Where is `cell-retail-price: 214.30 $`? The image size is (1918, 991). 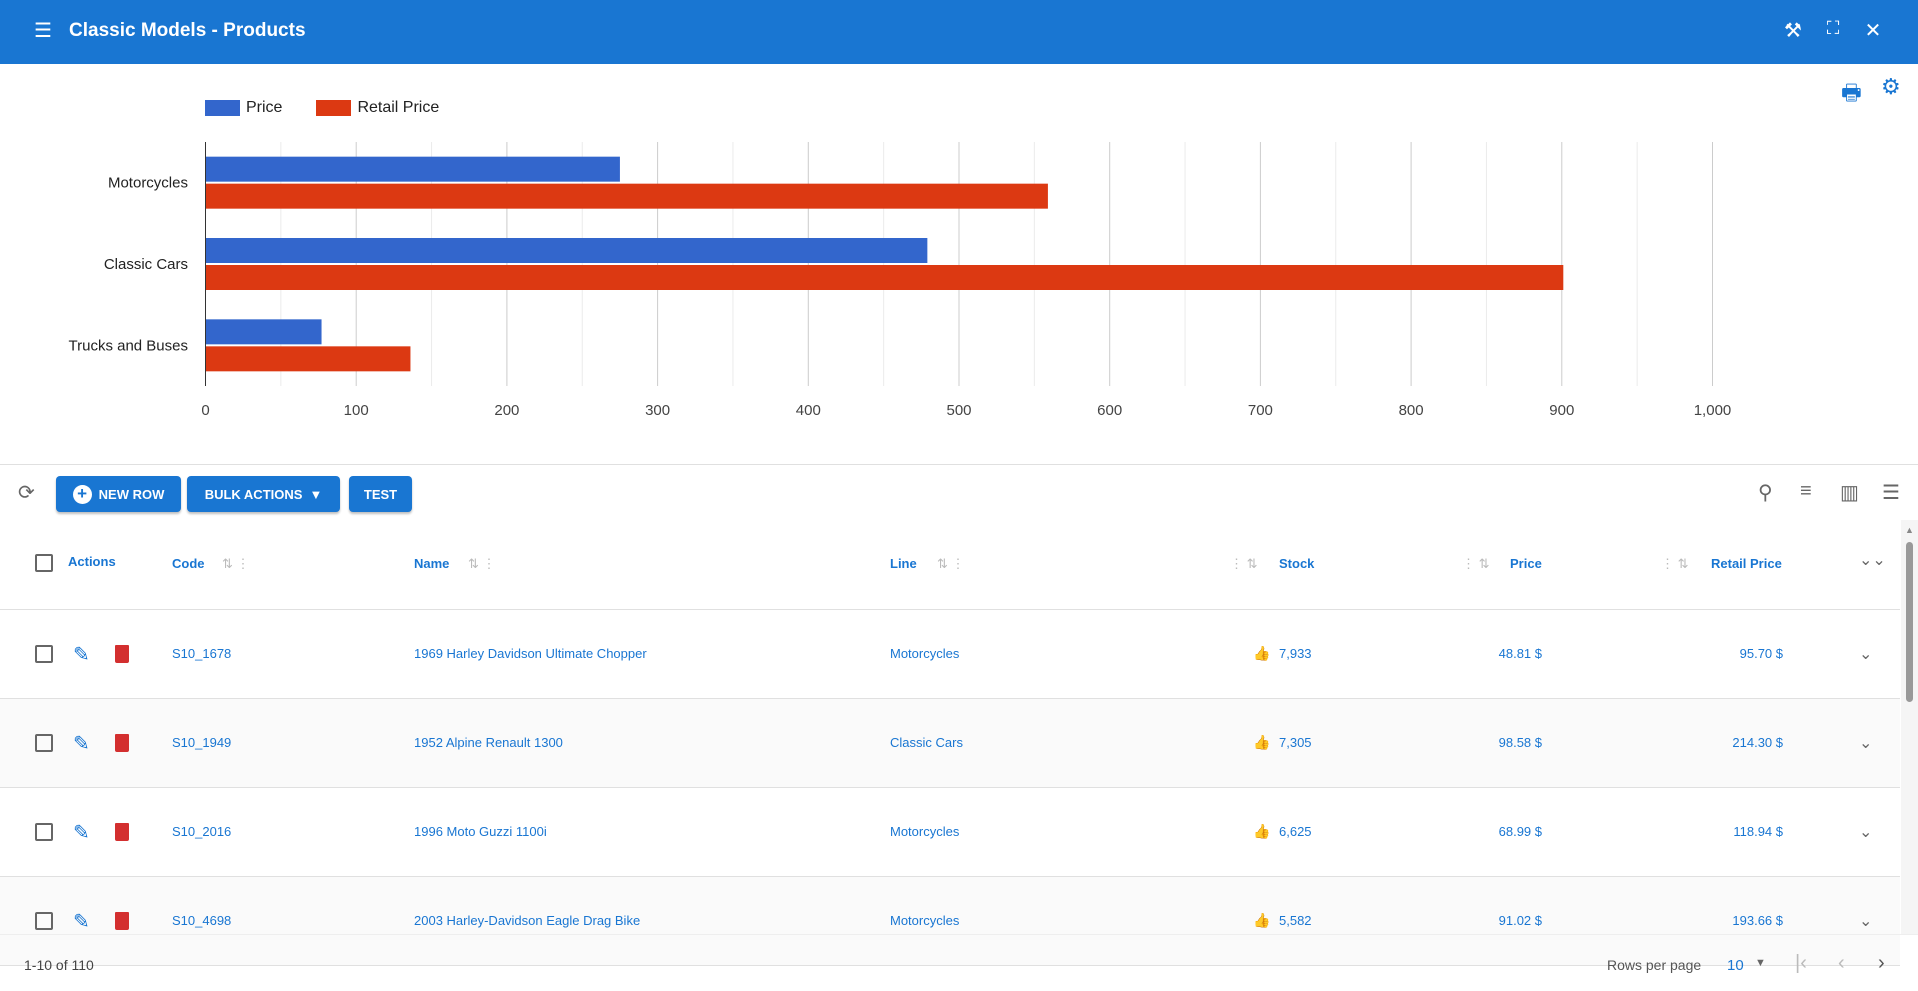
cell-retail-price: 214.30 $ is located at coordinates (1757, 742).